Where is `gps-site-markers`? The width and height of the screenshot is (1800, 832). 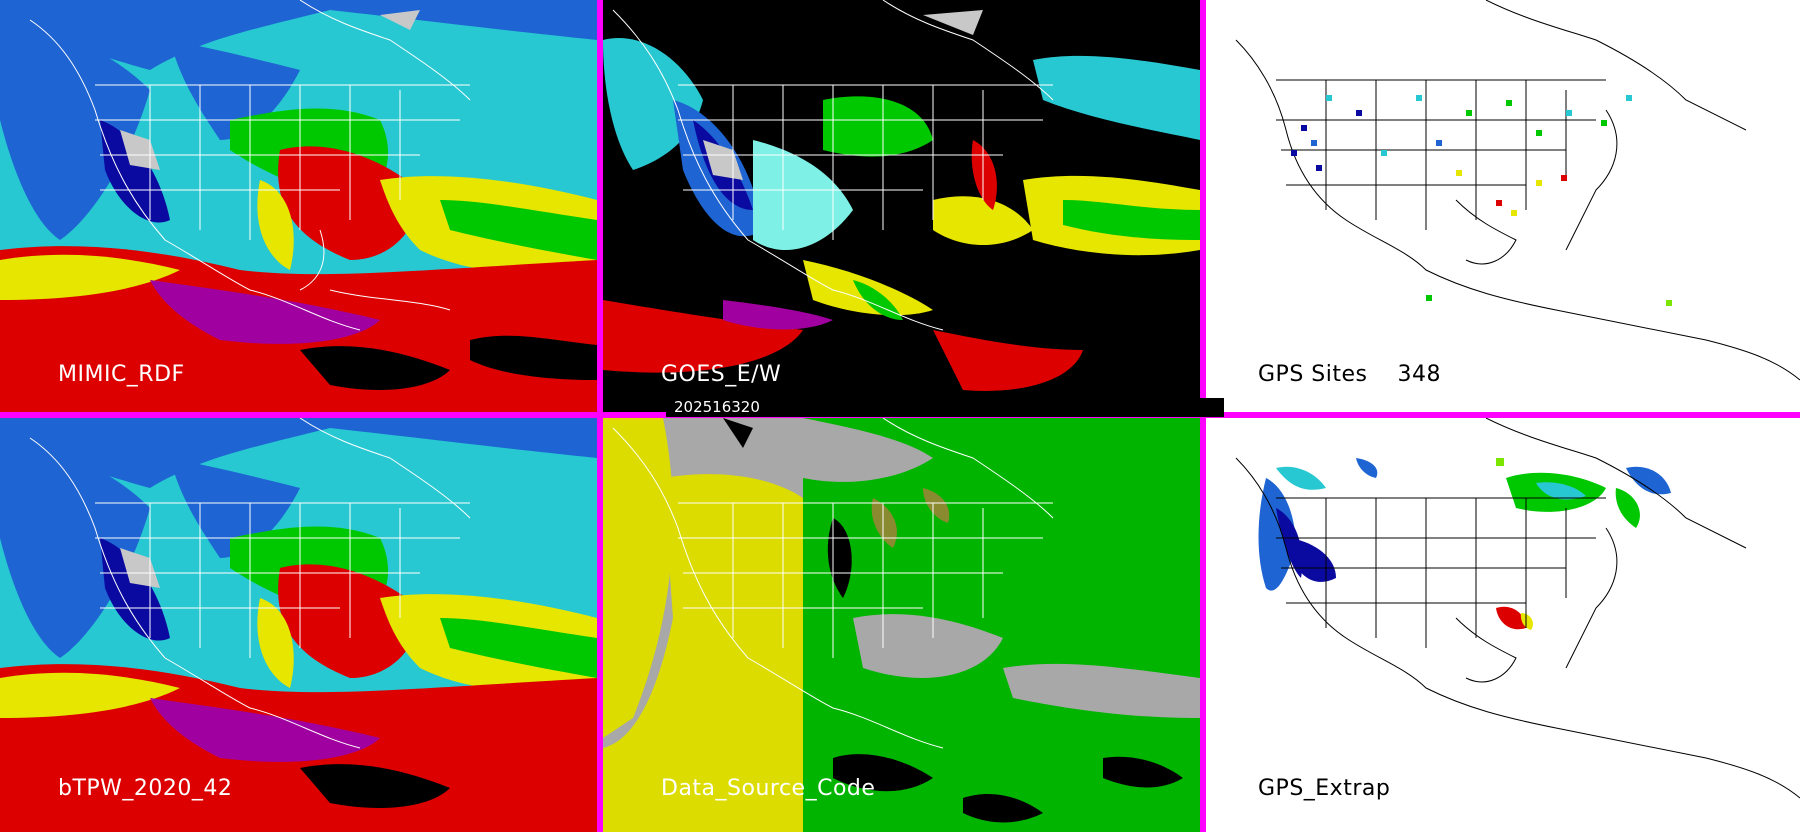 gps-site-markers is located at coordinates (1481, 200).